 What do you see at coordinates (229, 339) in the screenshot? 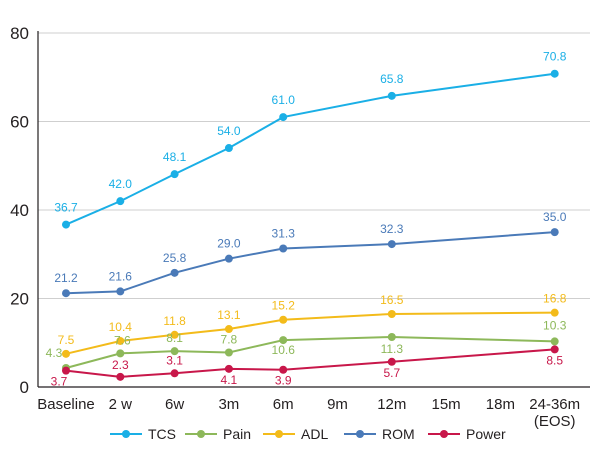
I see `data-label-pain: 7.8` at bounding box center [229, 339].